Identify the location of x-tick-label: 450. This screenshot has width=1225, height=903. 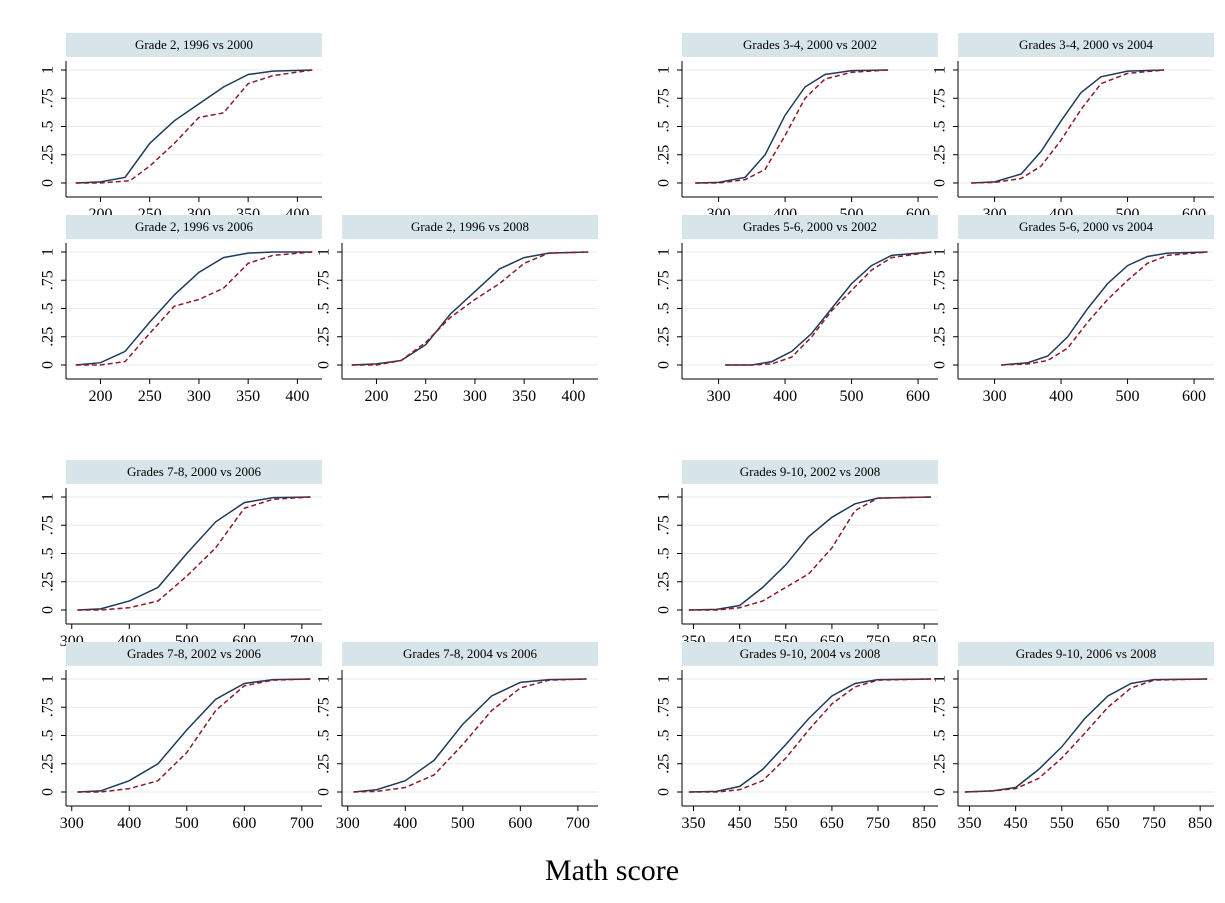
(1016, 823).